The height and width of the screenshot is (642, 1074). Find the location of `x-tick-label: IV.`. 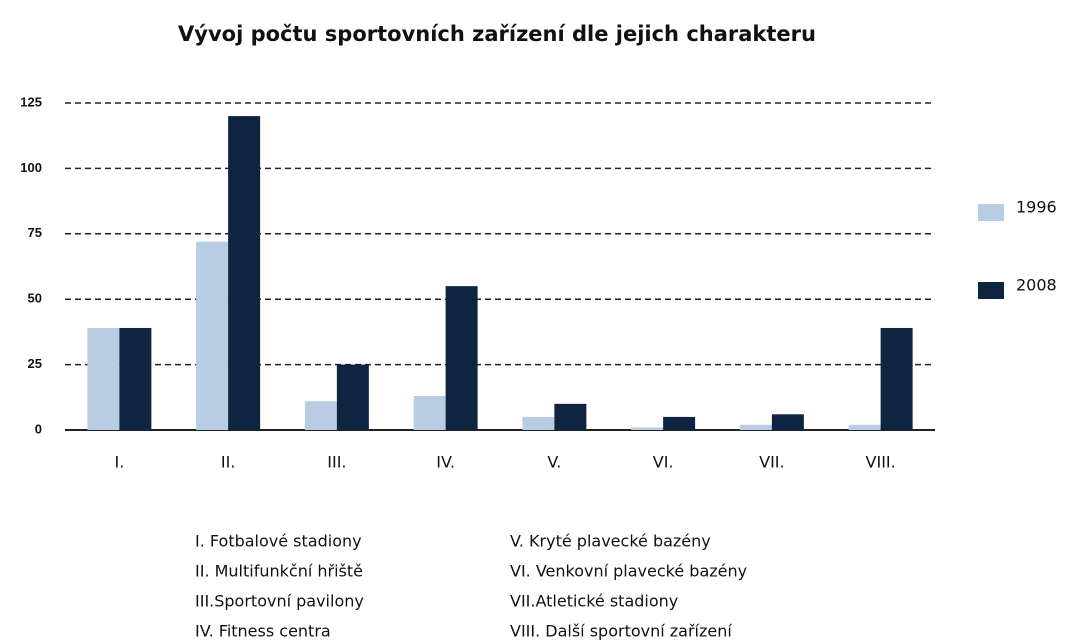

x-tick-label: IV. is located at coordinates (445, 462).